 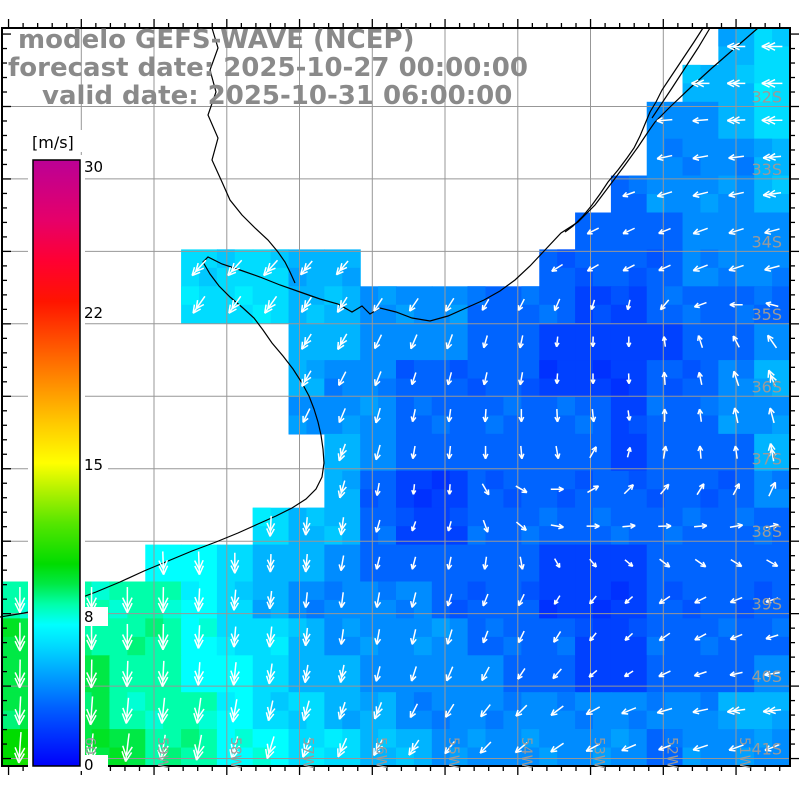 I want to click on lon-label: 56W, so click(x=380, y=753).